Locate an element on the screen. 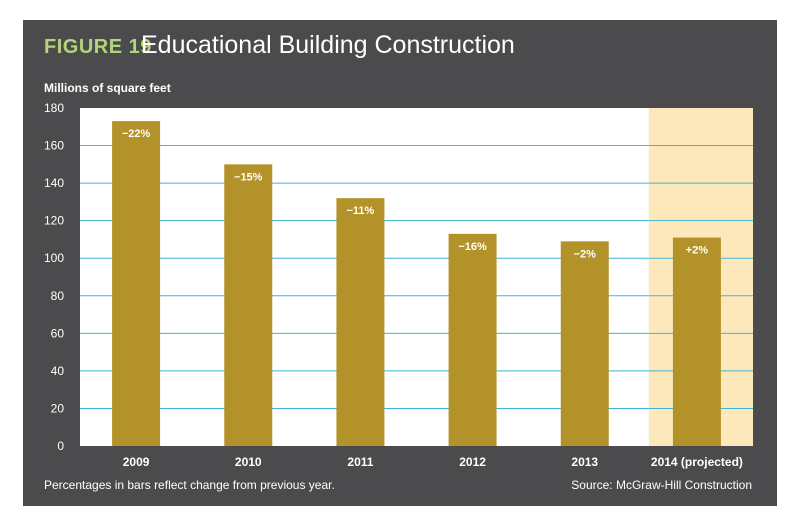 The height and width of the screenshot is (525, 800). y-axis-label: Millions of square feet is located at coordinates (107, 88).